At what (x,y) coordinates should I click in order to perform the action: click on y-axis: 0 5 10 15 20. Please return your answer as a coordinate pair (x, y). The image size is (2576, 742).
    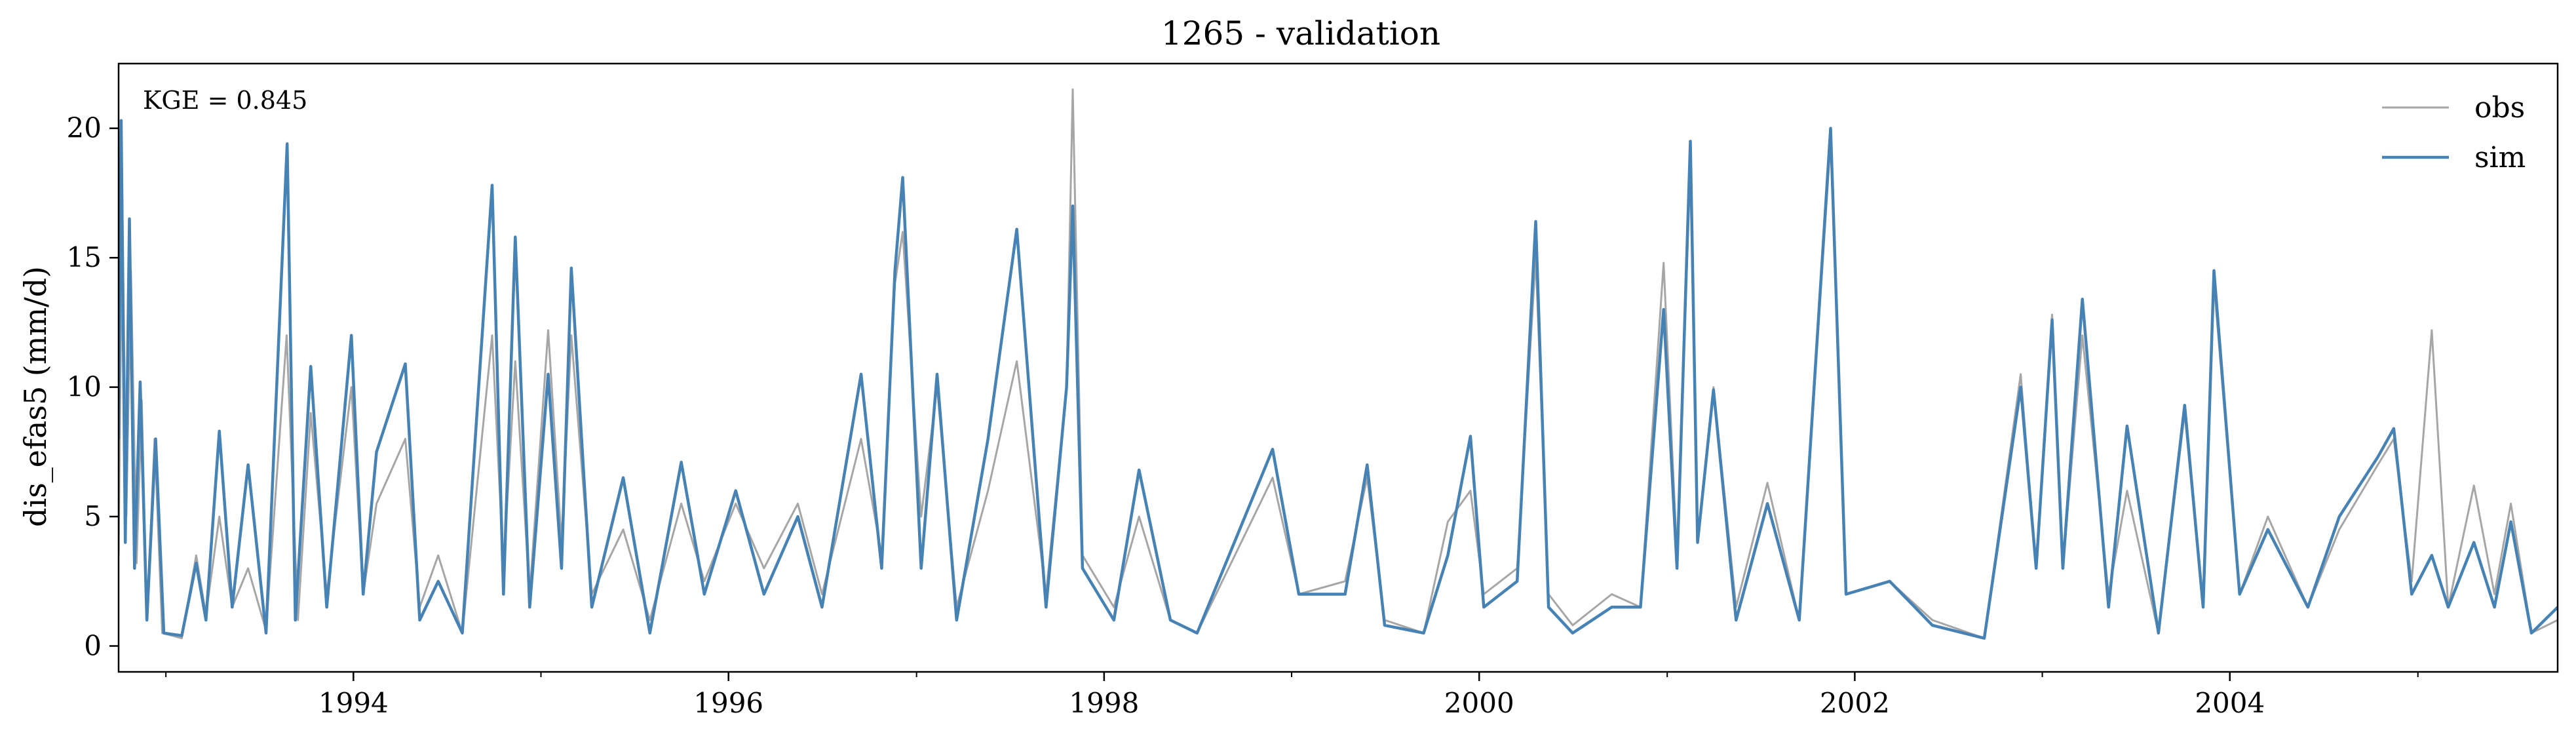
    Looking at the image, I should click on (93, 387).